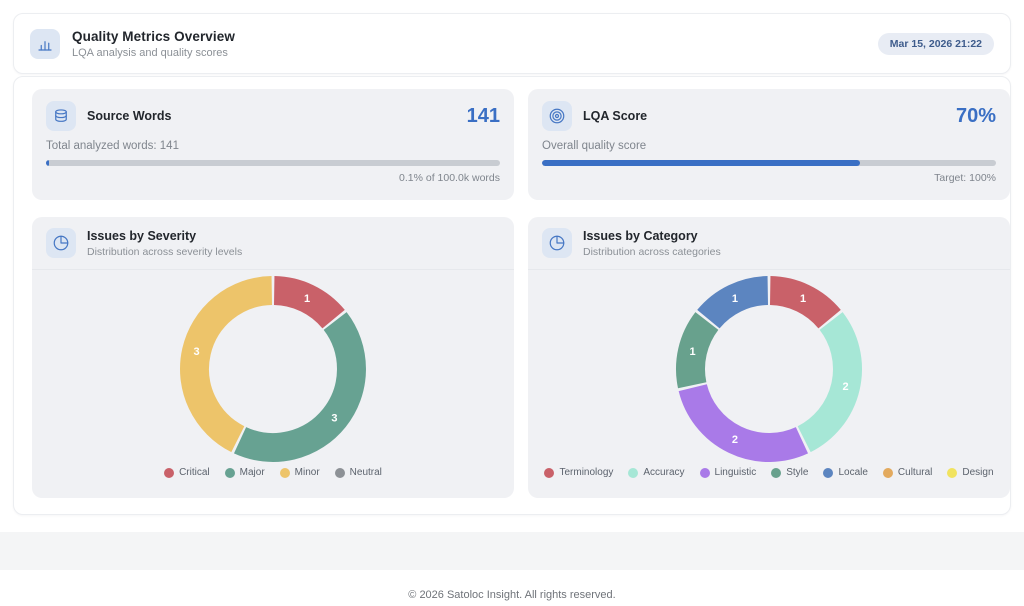 This screenshot has height=606, width=1024. I want to click on timestamp-badge: Mar 15, 2026 21:22, so click(935, 43).